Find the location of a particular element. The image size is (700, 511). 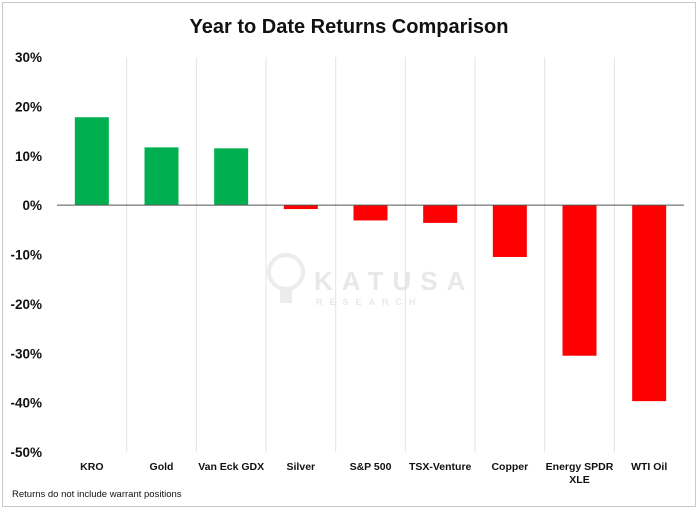

watermark-brand: KATUSA is located at coordinates (394, 281).